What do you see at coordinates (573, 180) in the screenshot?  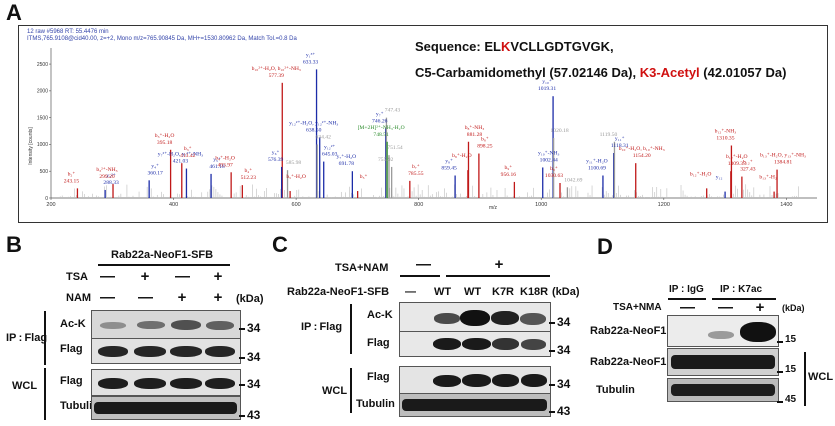 I see `peak-mass-label: 1042.69` at bounding box center [573, 180].